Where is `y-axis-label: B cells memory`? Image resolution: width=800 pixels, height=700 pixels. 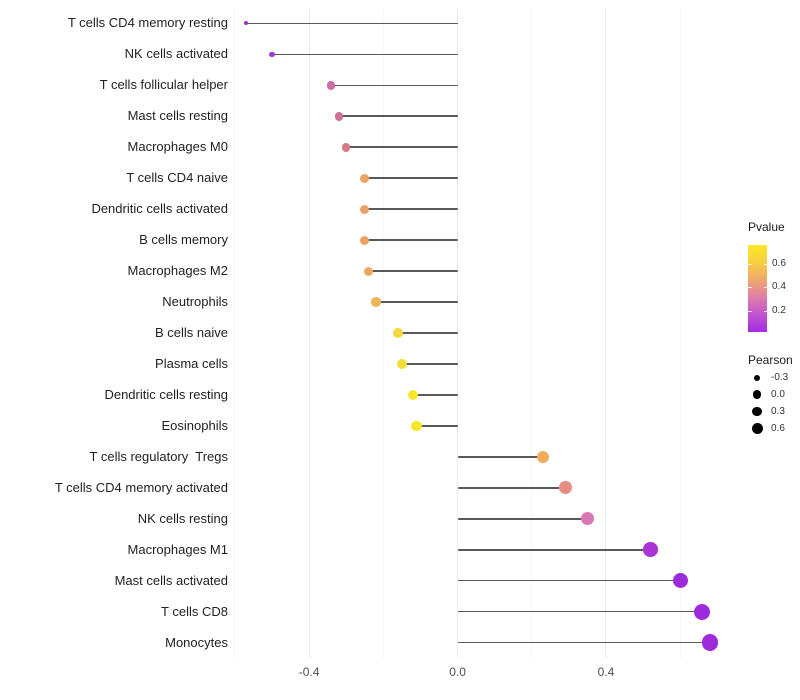
y-axis-label: B cells memory is located at coordinates (183, 240).